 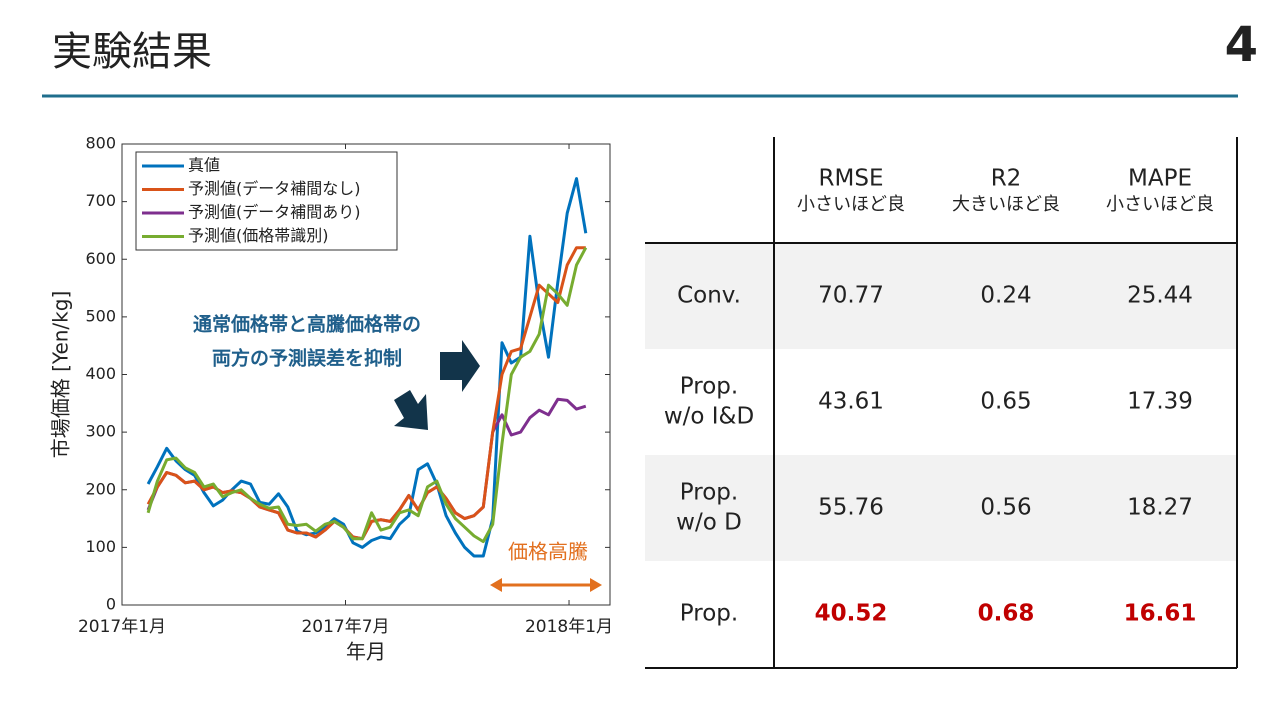 I want to click on column-header: R2, so click(x=1006, y=179).